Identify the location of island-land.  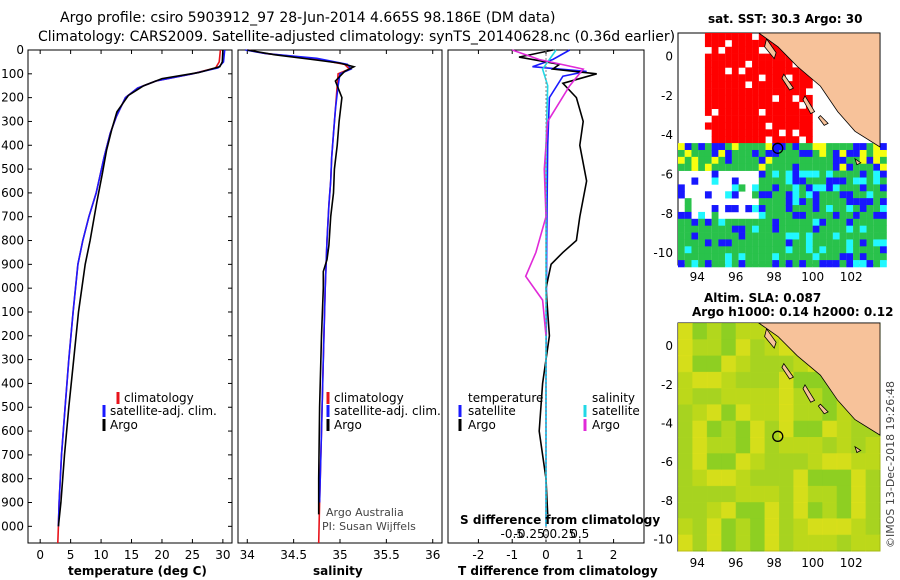
(809, 393).